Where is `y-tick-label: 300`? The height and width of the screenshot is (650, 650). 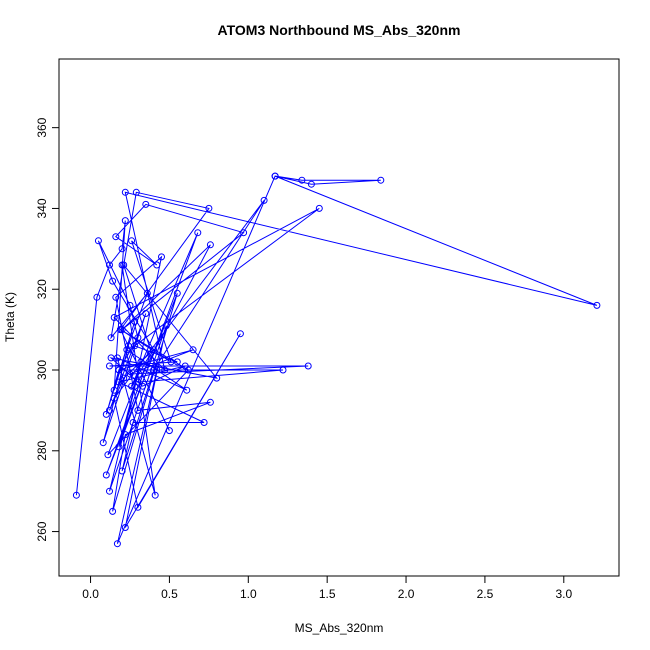
y-tick-label: 300 is located at coordinates (42, 370).